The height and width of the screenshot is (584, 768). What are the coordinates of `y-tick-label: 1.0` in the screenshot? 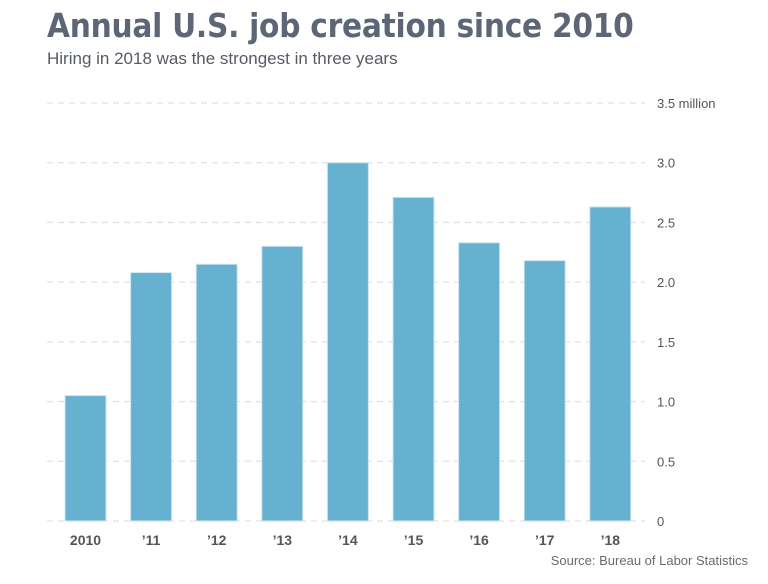 It's located at (666, 402).